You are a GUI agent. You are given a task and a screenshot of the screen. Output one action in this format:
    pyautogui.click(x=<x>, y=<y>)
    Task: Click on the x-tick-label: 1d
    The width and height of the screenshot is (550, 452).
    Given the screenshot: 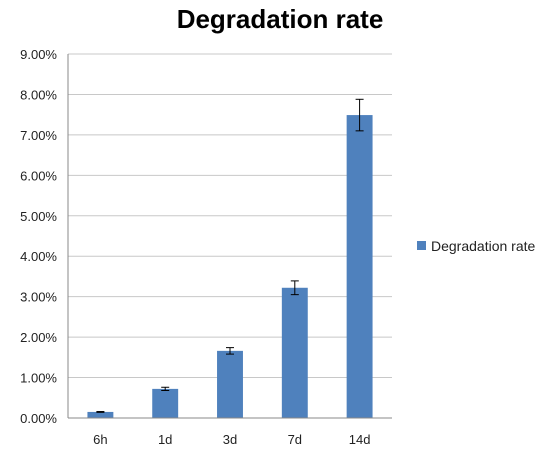 What is the action you would take?
    pyautogui.click(x=165, y=439)
    